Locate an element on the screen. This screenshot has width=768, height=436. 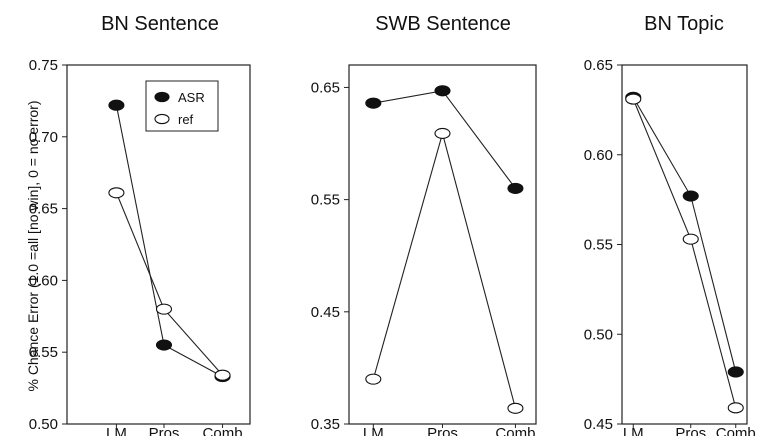
legend-label-ref: ref is located at coordinates (186, 119).